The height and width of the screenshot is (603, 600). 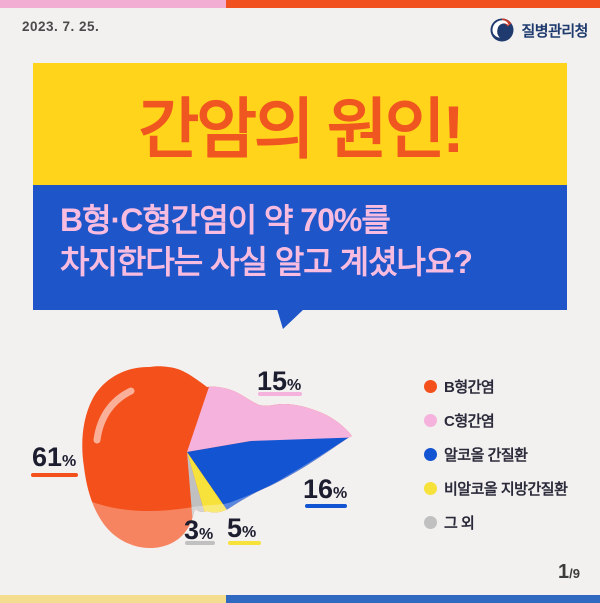 What do you see at coordinates (495, 420) in the screenshot?
I see `legend-item-hepatitis-c: C형간염` at bounding box center [495, 420].